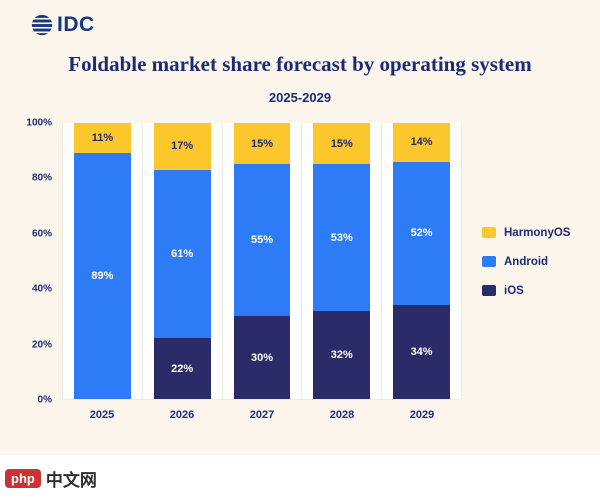 This screenshot has width=600, height=501. I want to click on segment-android: 52%, so click(421, 233).